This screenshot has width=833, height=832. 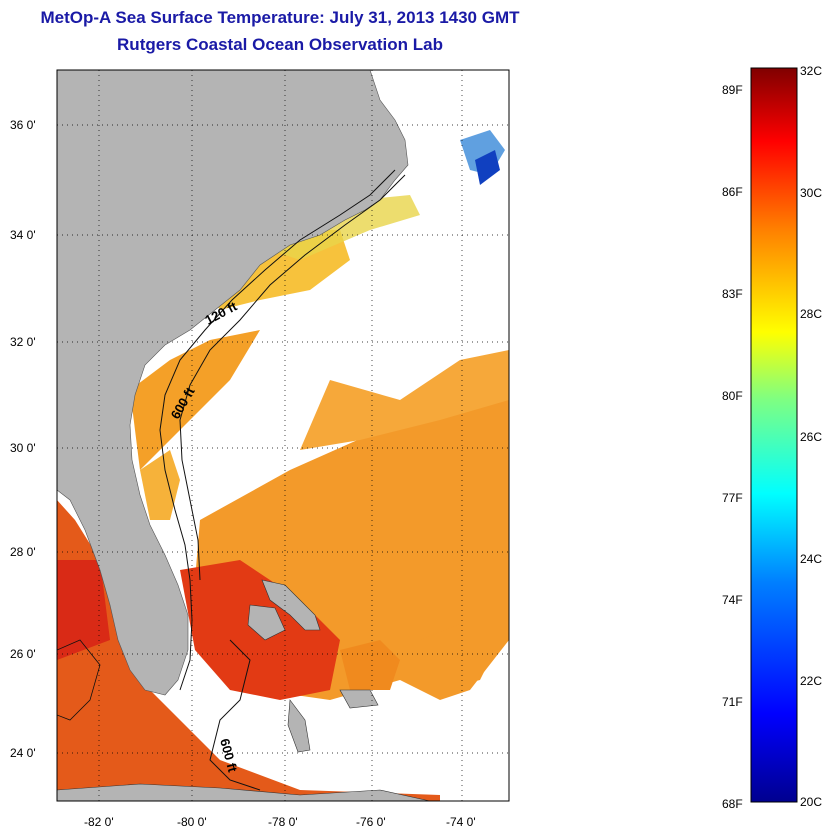 I want to click on island-andros, so click(x=266, y=622).